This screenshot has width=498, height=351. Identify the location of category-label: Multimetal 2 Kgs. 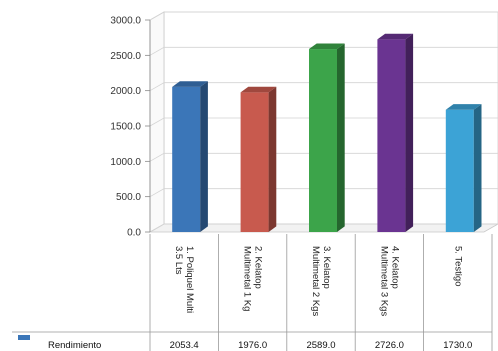
(315, 281).